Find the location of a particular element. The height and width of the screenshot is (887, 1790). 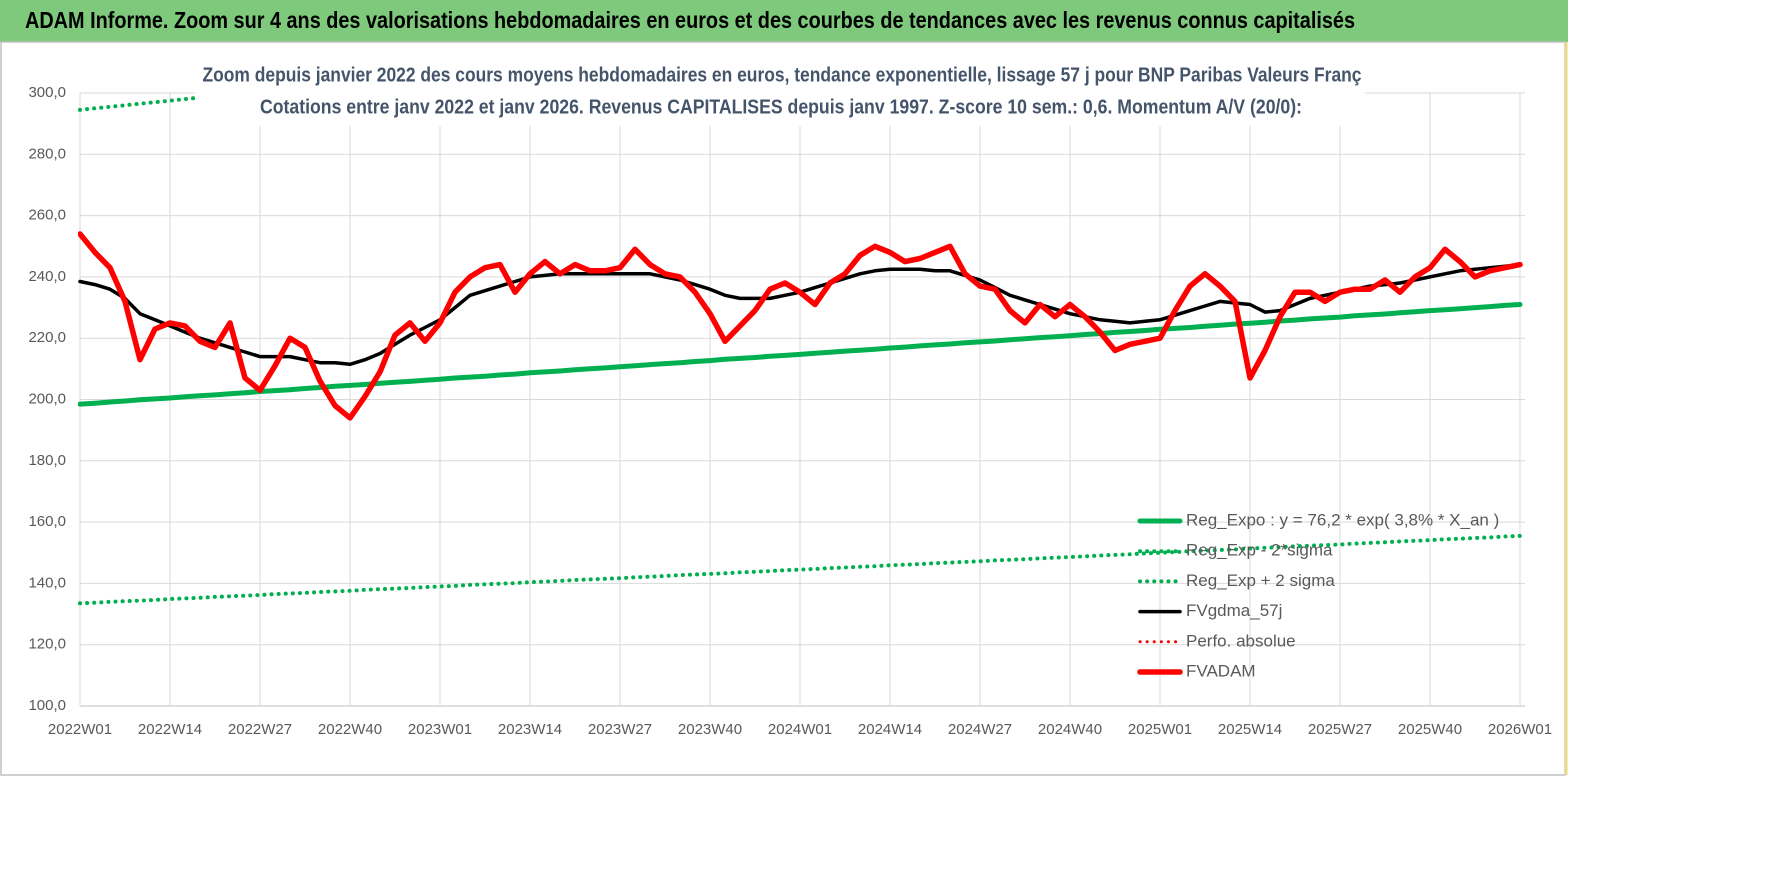

header-bar is located at coordinates (784, 21).